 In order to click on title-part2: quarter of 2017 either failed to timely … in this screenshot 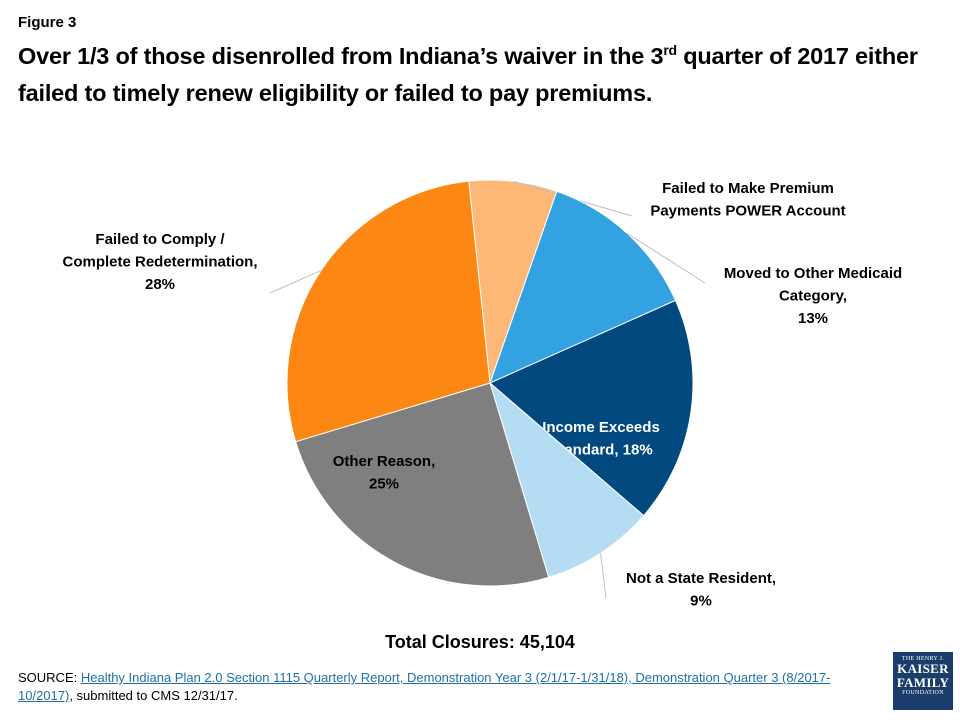, I will do `click(468, 74)`.